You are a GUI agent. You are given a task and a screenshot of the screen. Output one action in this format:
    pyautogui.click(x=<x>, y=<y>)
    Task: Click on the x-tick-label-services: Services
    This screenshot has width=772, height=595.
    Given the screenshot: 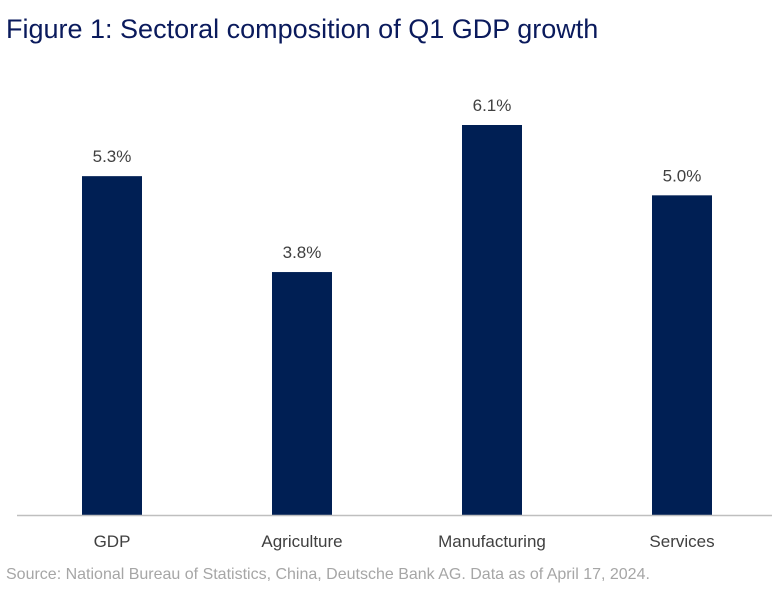 What is the action you would take?
    pyautogui.click(x=681, y=541)
    